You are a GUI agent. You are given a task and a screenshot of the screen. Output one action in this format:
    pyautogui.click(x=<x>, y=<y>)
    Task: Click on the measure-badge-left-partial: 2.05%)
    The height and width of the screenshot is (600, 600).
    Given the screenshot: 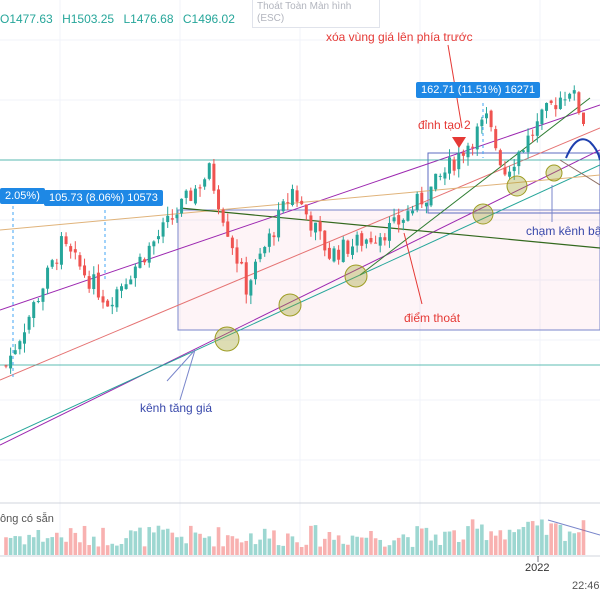 What is the action you would take?
    pyautogui.click(x=22, y=196)
    